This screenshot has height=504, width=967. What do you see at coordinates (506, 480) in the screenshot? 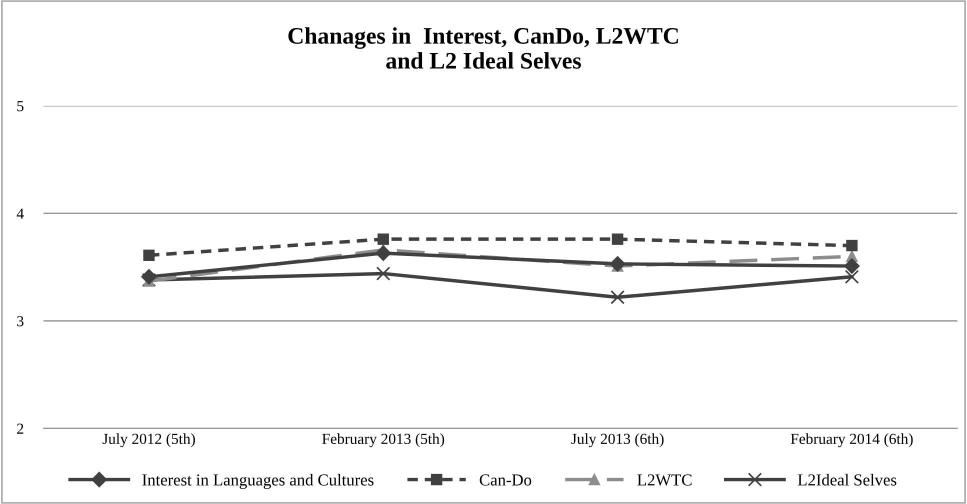
I see `legend-label: Can-Do` at bounding box center [506, 480].